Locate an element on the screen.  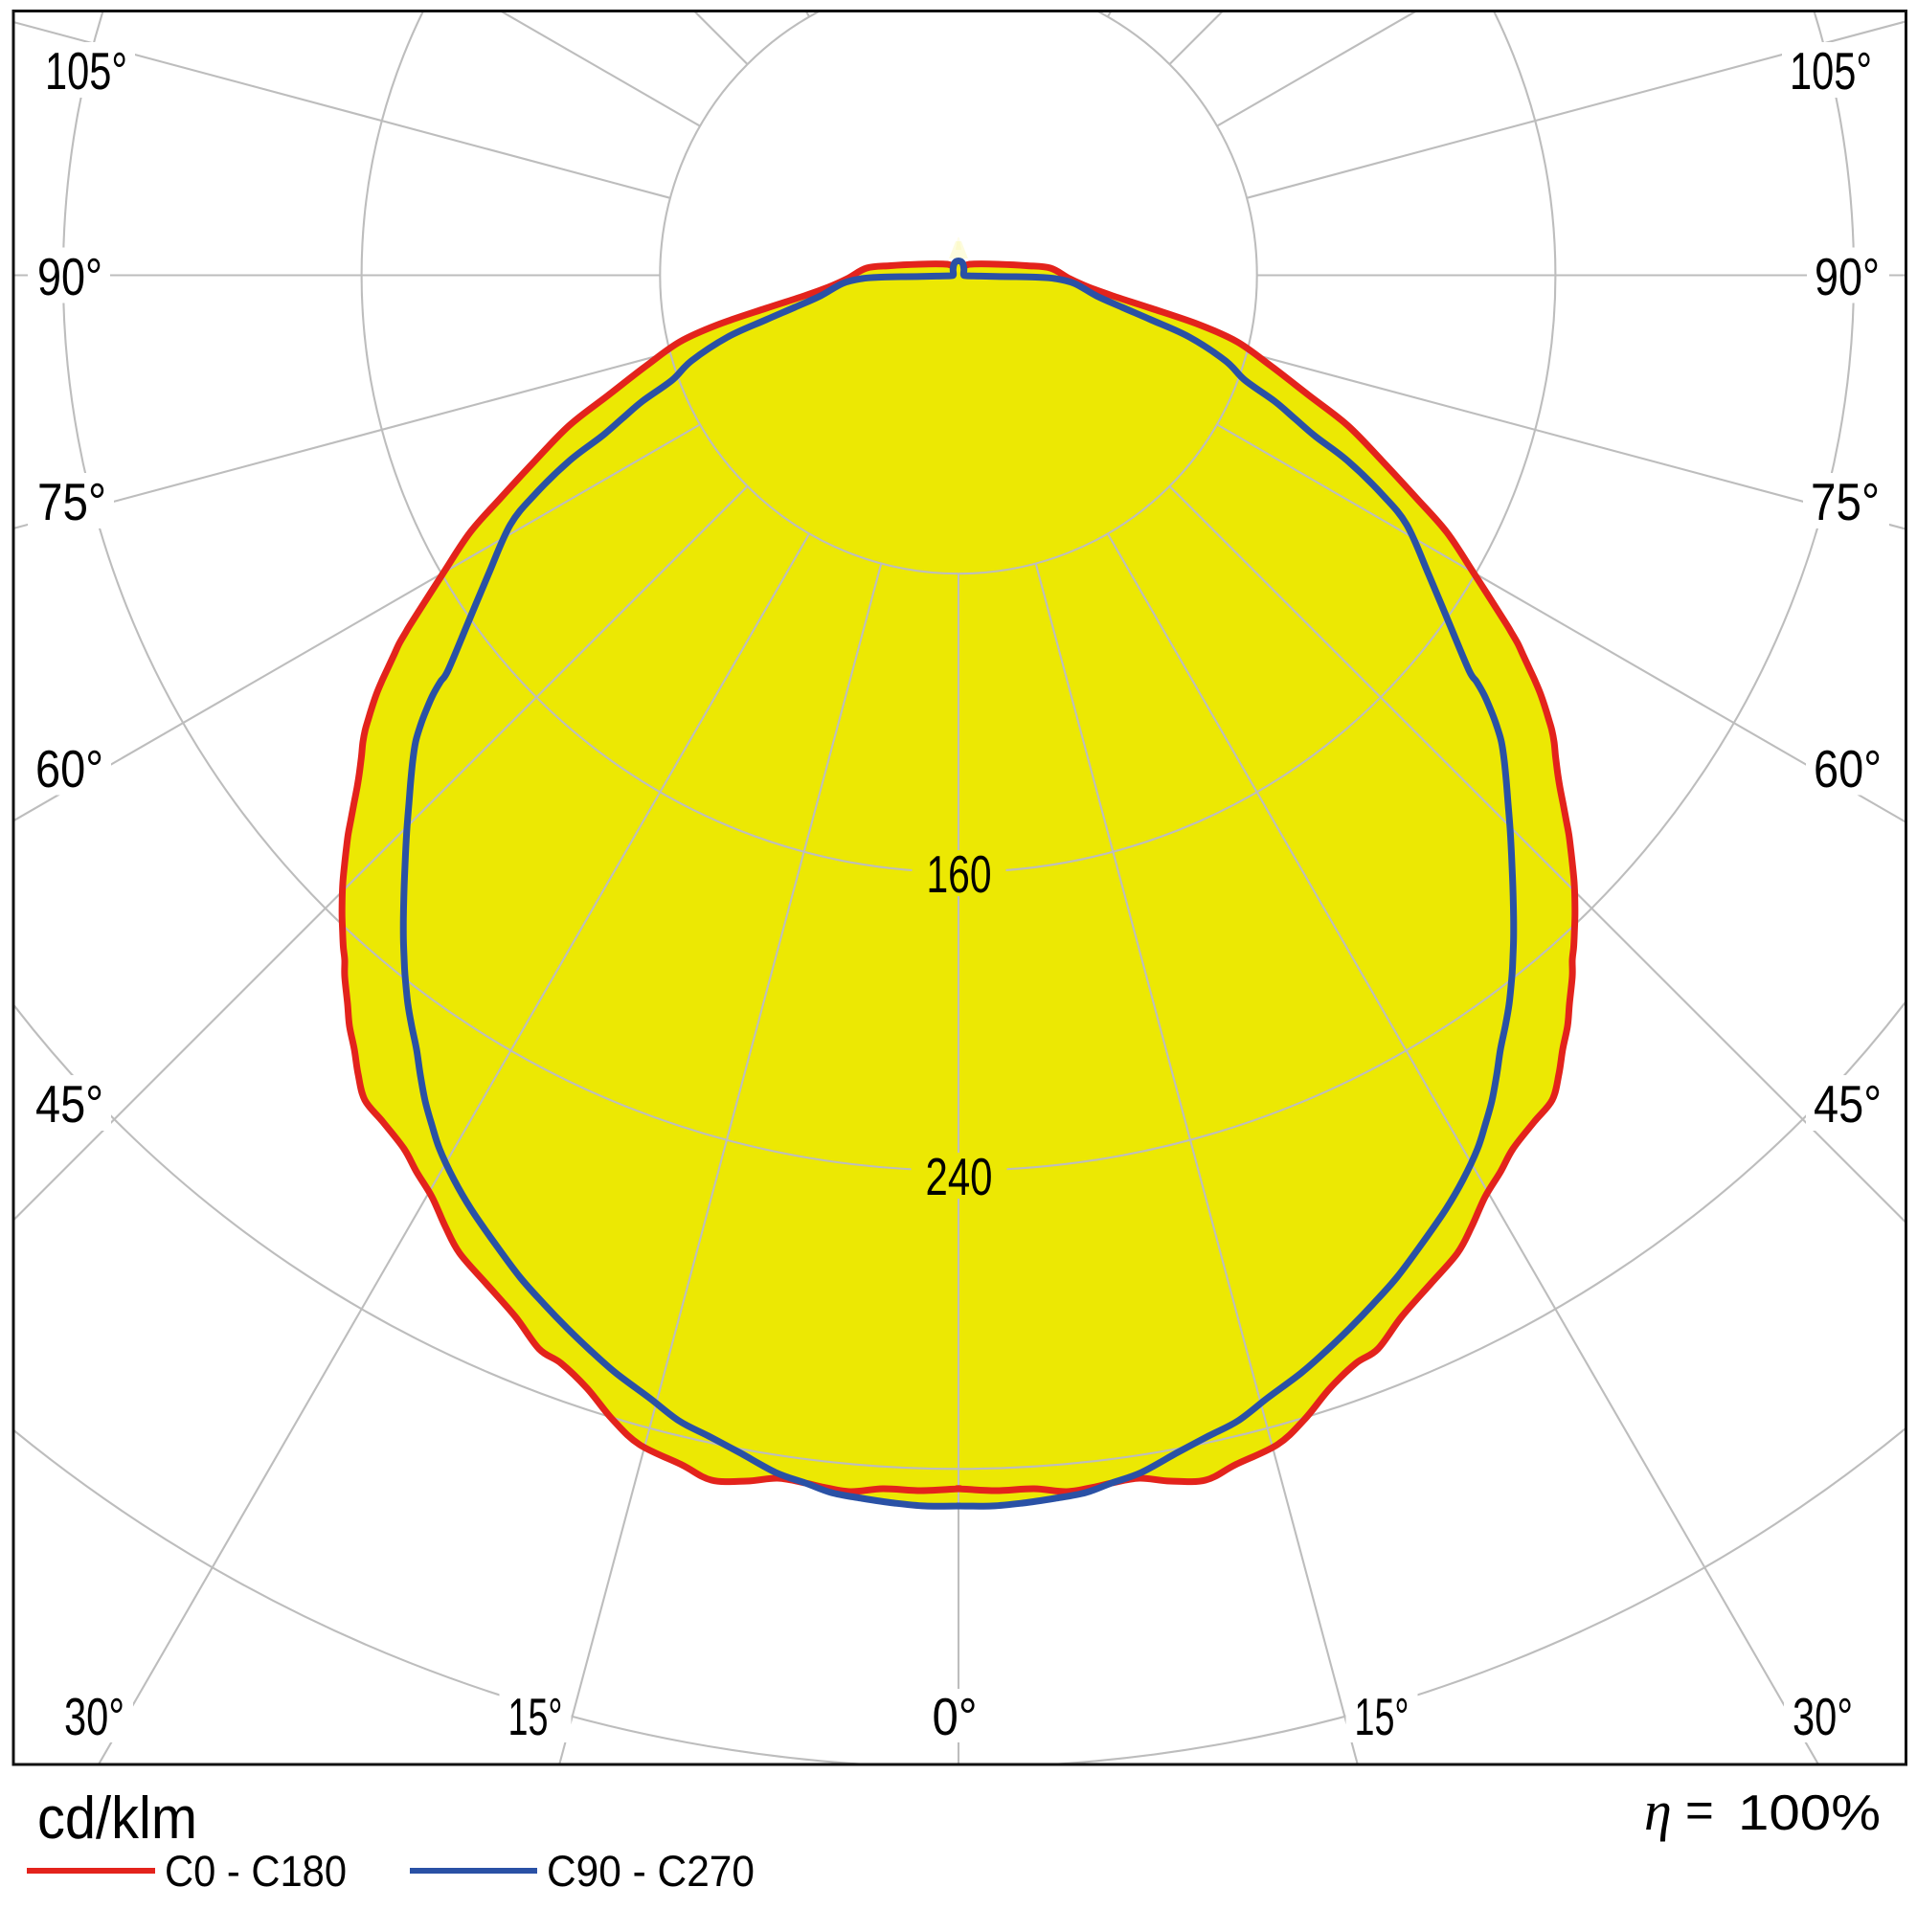
svg-text: 160 is located at coordinates (959, 874).